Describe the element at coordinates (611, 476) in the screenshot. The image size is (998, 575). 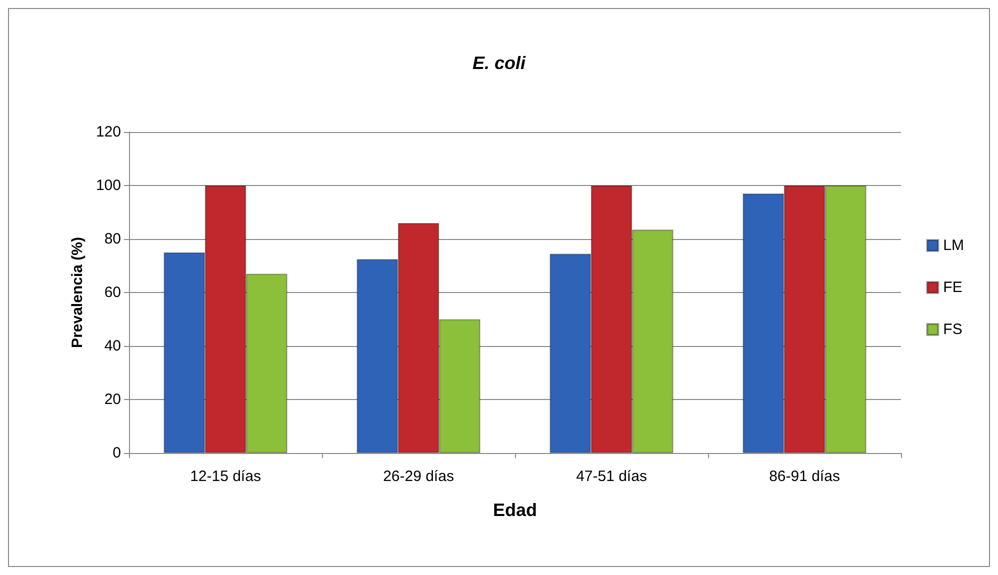
I see `x-tick-label: 47-51 días` at that location.